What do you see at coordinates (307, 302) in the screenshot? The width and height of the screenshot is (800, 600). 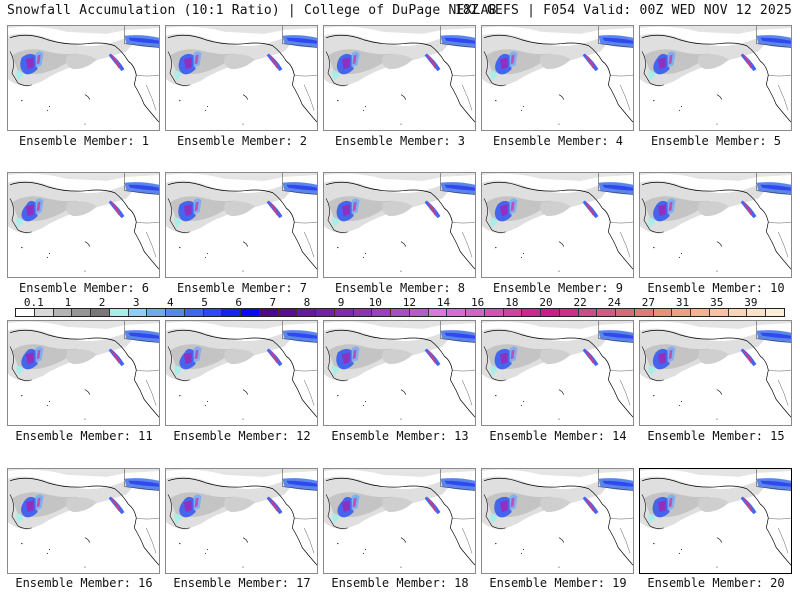 I see `colorbar-tick-label: 8` at bounding box center [307, 302].